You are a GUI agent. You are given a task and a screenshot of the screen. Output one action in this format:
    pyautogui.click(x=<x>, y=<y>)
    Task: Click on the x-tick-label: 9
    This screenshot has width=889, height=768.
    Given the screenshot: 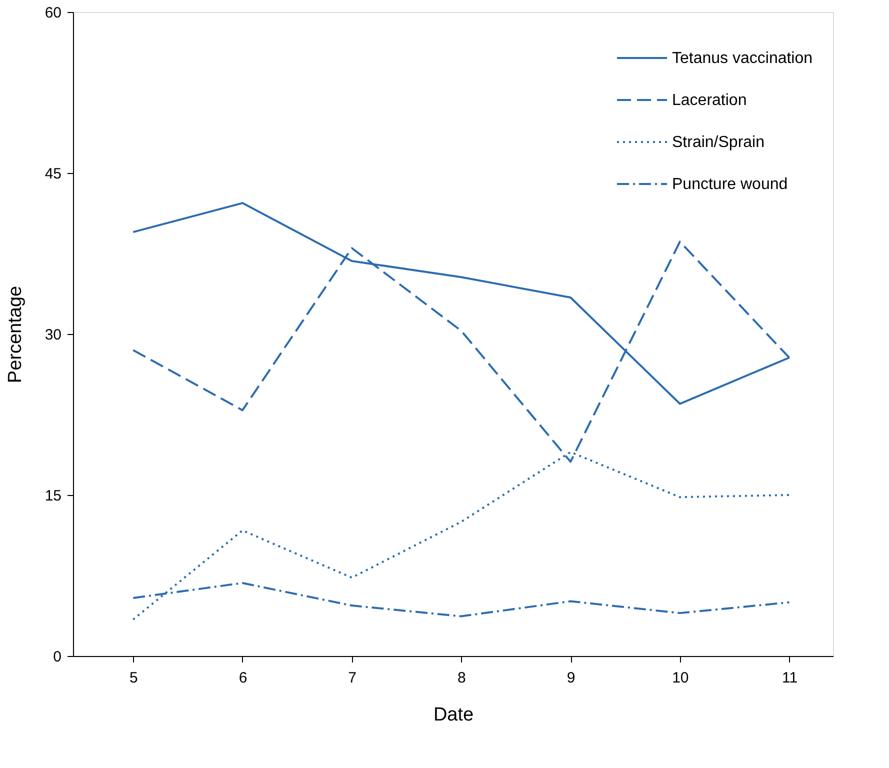 What is the action you would take?
    pyautogui.click(x=571, y=678)
    